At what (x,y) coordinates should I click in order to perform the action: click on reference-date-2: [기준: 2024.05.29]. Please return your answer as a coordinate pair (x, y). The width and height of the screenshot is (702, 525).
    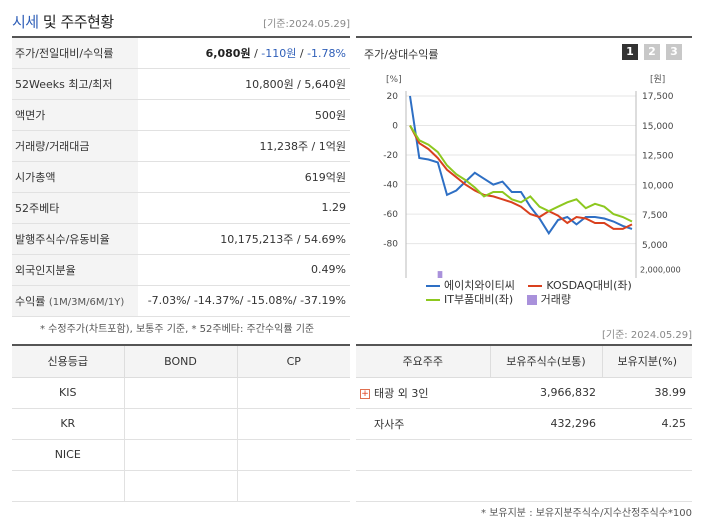
    Looking at the image, I should click on (646, 335).